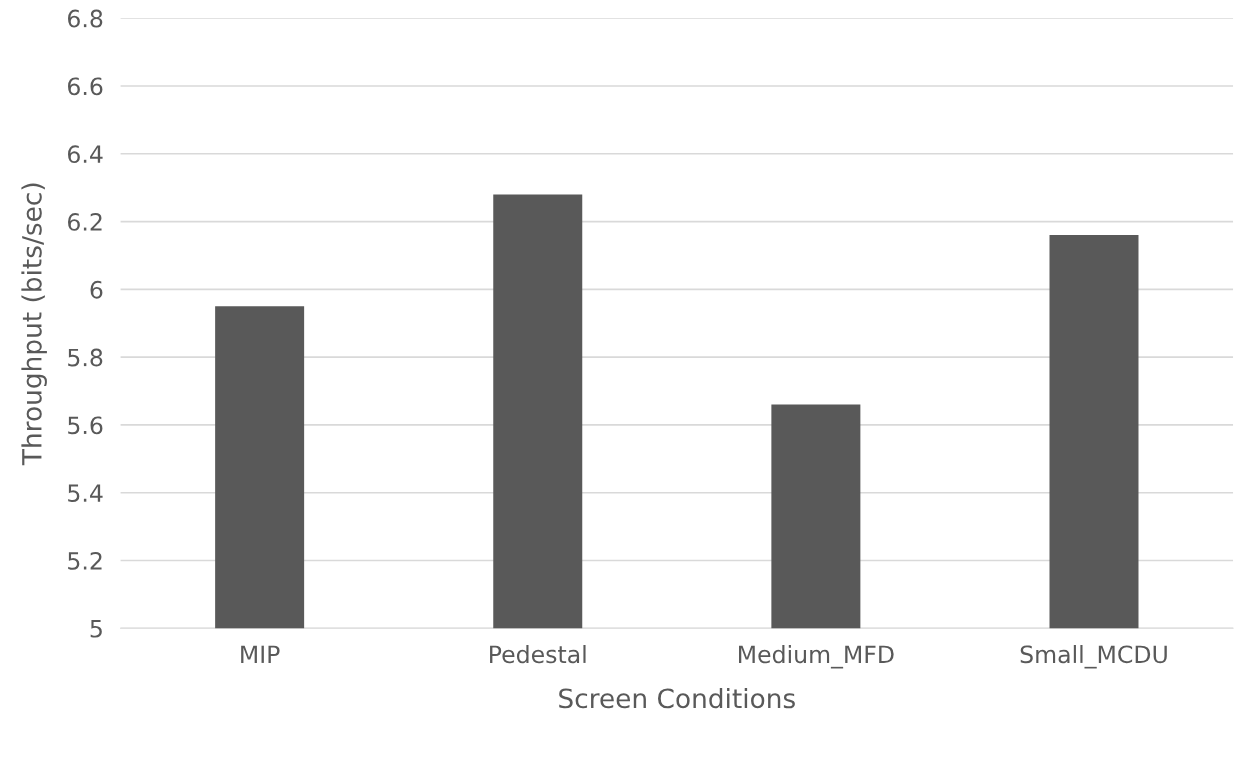  I want to click on x-tick-label: Pedestal, so click(538, 654).